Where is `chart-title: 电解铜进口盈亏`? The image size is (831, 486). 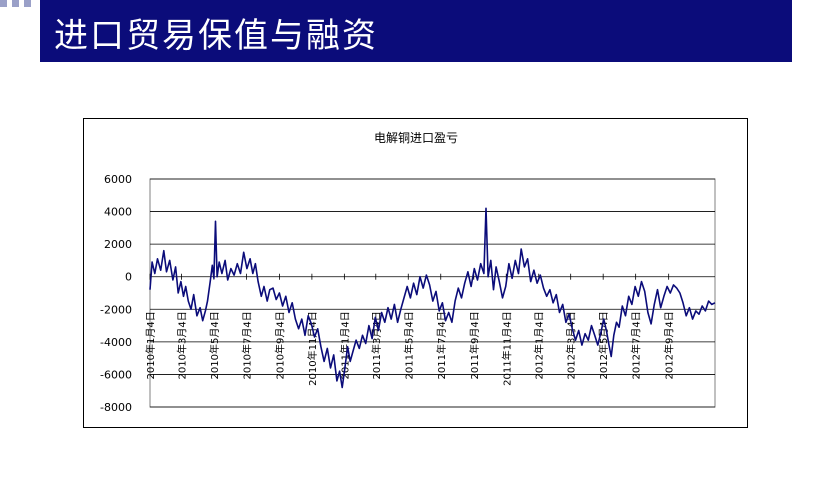 chart-title: 电解铜进口盈亏 is located at coordinates (416, 137).